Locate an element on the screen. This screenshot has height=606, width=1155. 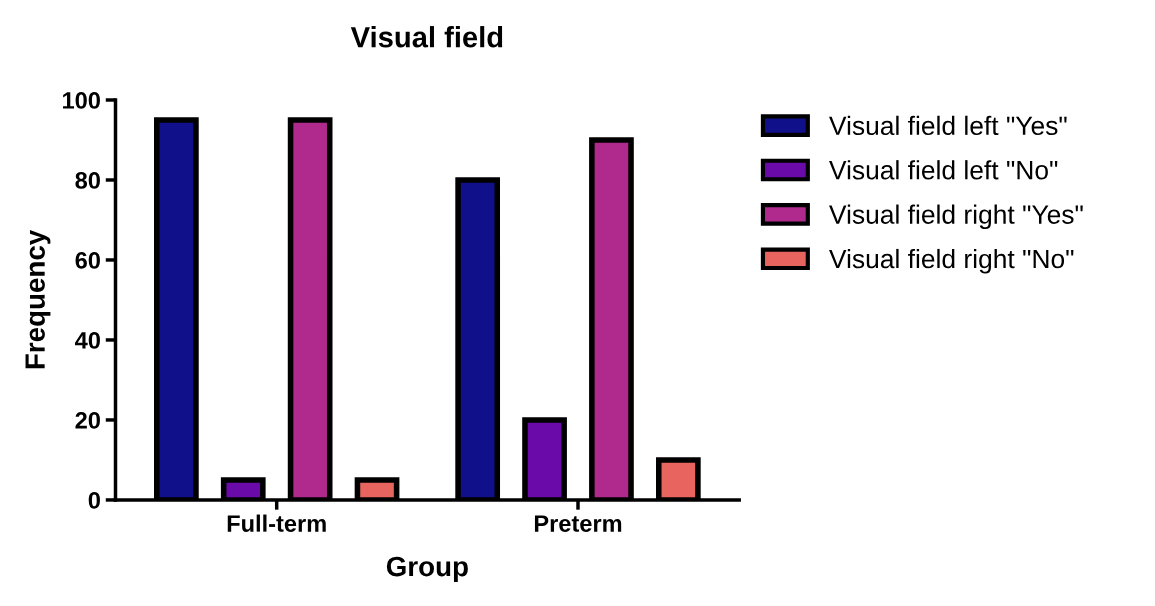
legend-label: Visual field left "No" is located at coordinates (943, 170).